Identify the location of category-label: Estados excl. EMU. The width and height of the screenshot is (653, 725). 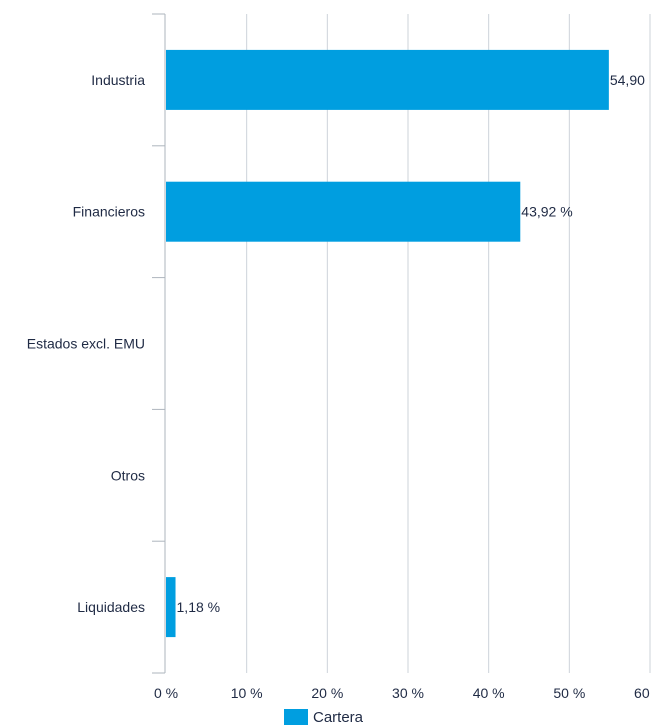
(86, 344).